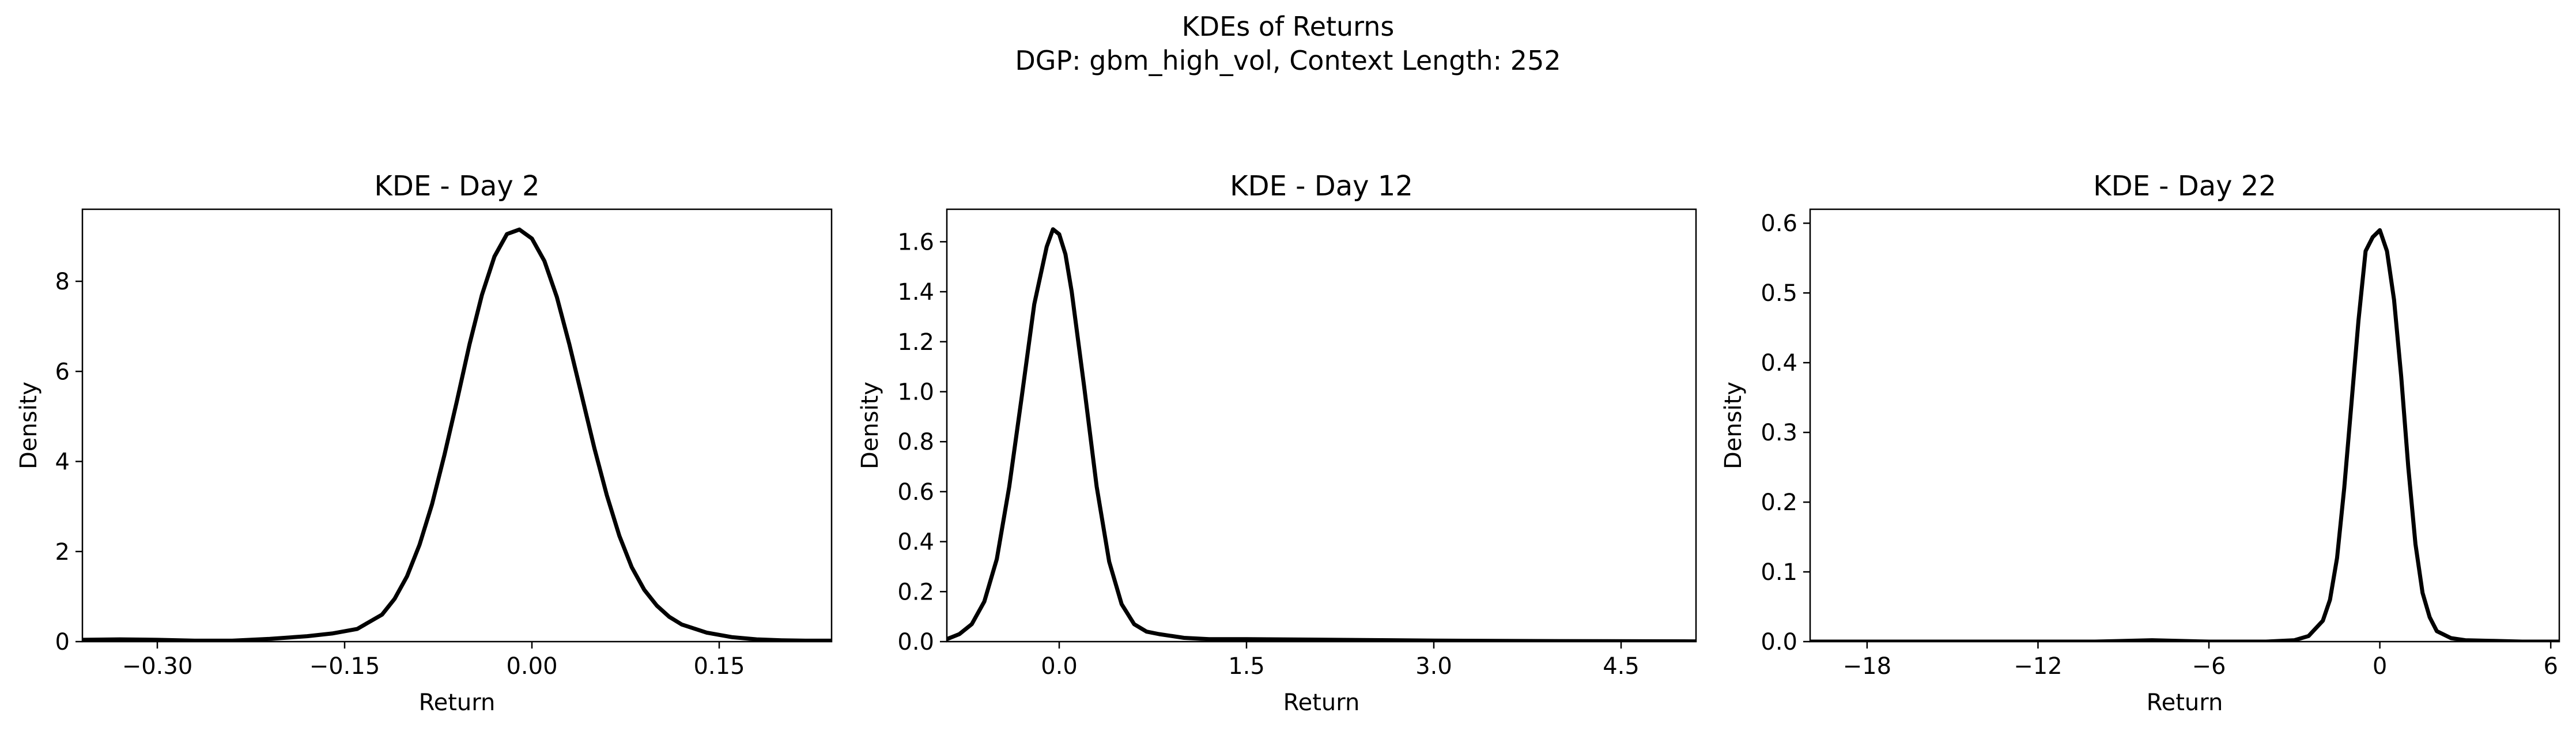  What do you see at coordinates (1779, 433) in the screenshot?
I see `y-tick-label: 0.3` at bounding box center [1779, 433].